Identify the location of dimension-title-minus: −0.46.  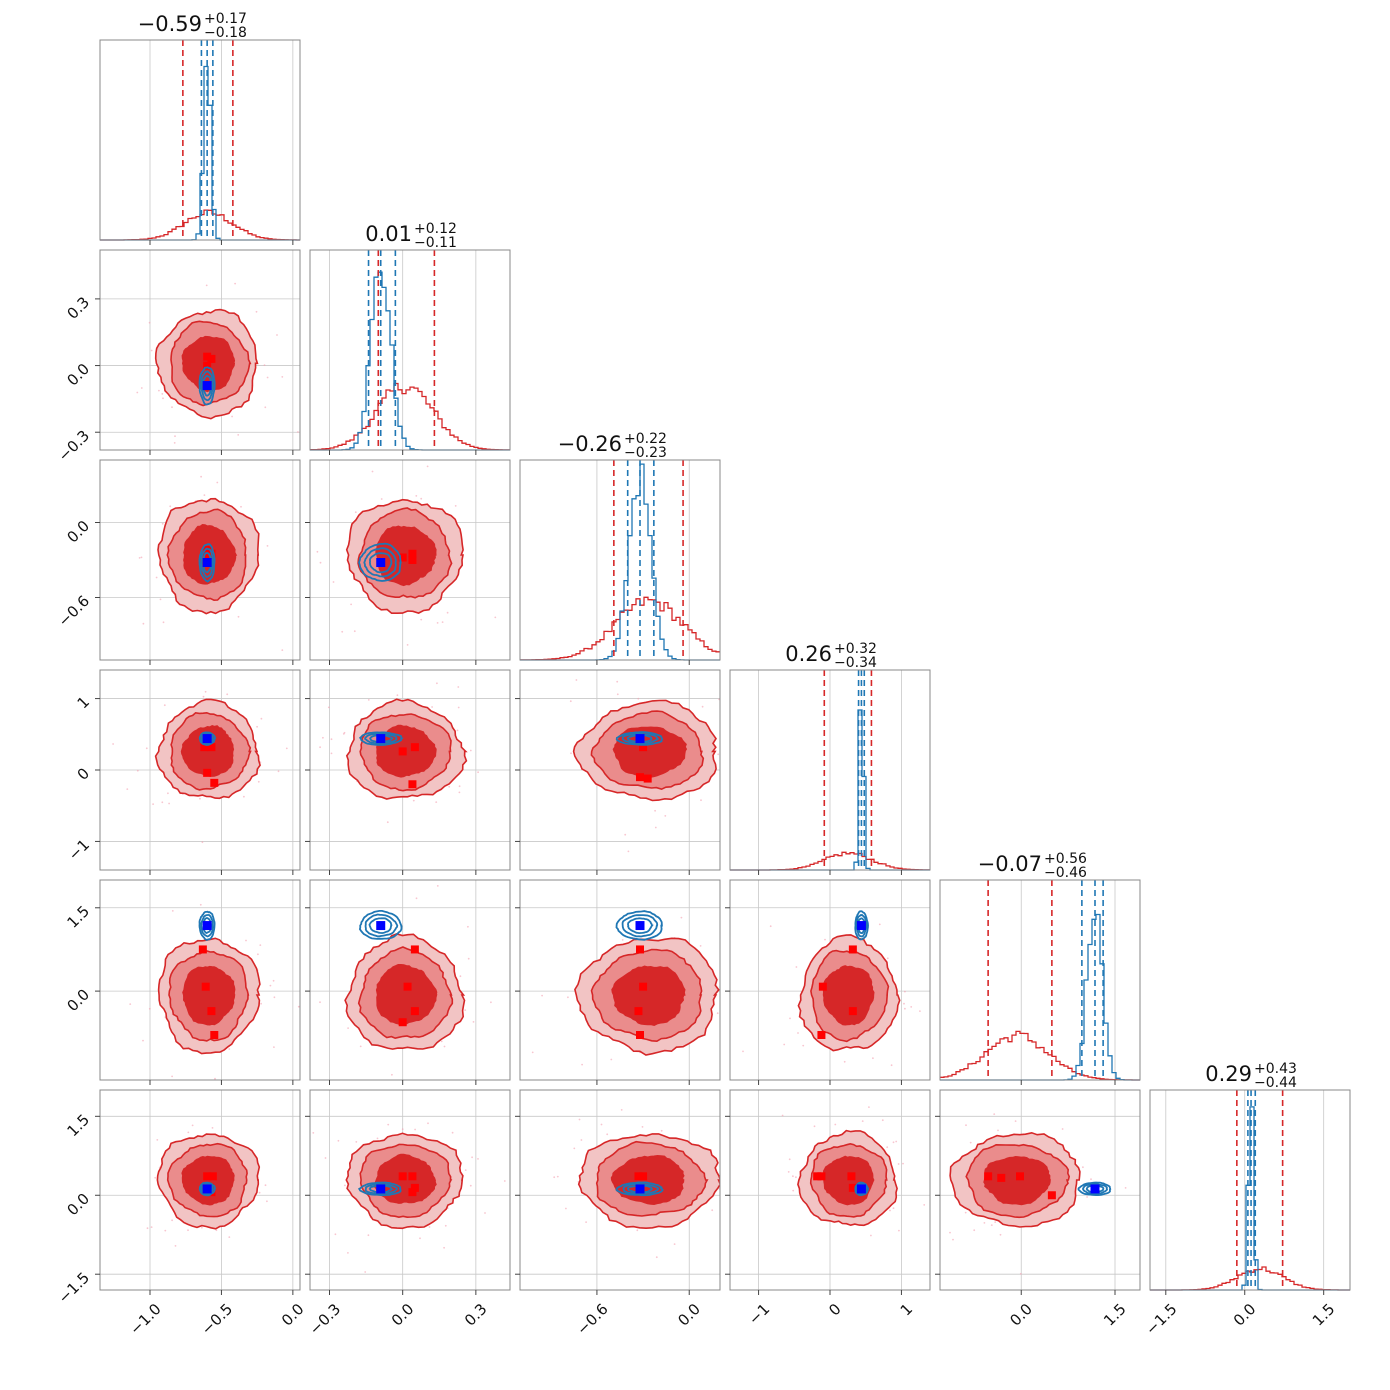
(1065, 873).